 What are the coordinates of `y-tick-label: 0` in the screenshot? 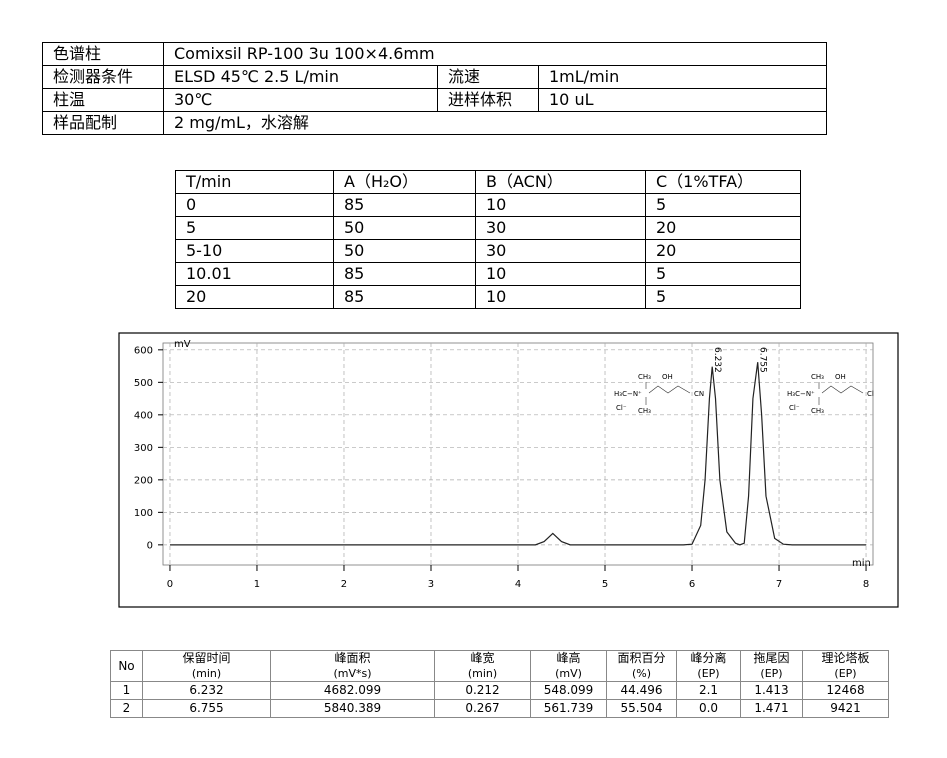 It's located at (150, 545).